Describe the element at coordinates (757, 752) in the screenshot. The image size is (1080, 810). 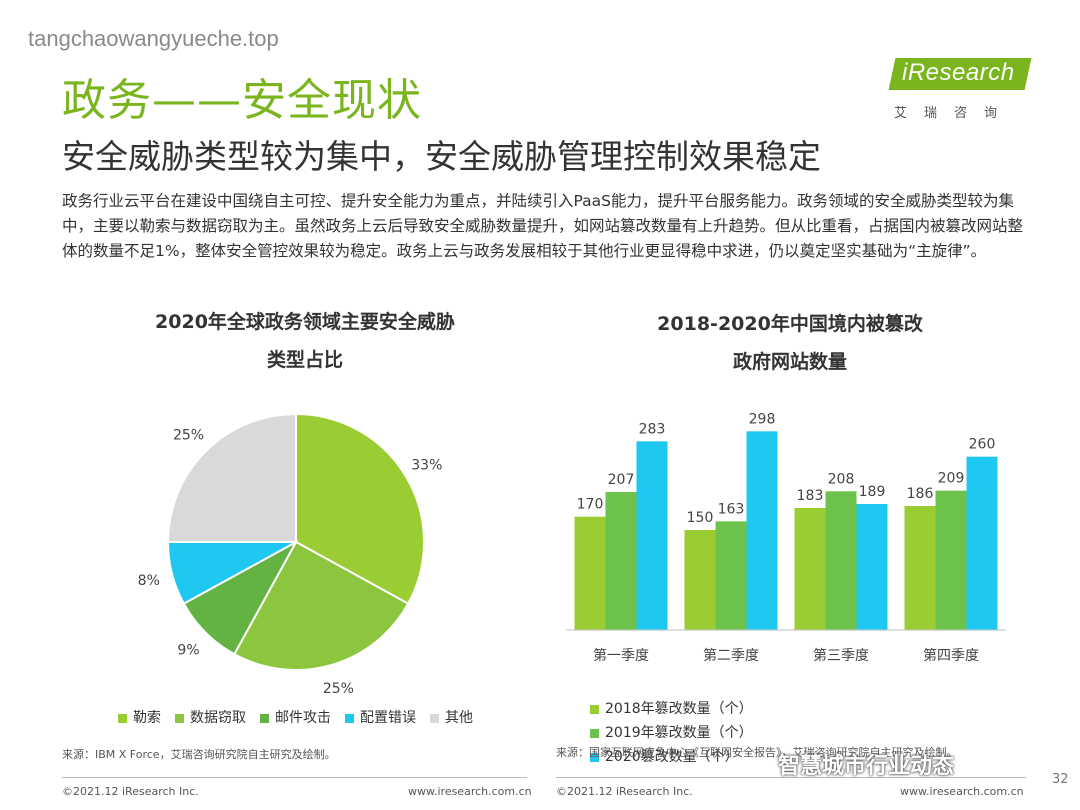
I see `bar-source-note: 来源：国家互联网应急中心《互联网安全报告》，艾瑞咨询研究院自主研究及绘制。` at that location.